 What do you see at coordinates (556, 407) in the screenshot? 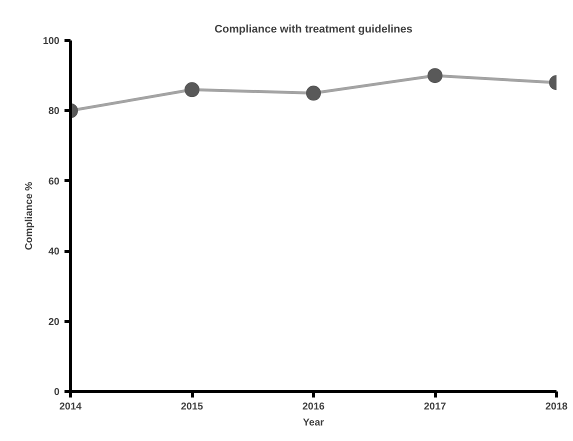
I see `x-tick-label: 2018` at bounding box center [556, 407].